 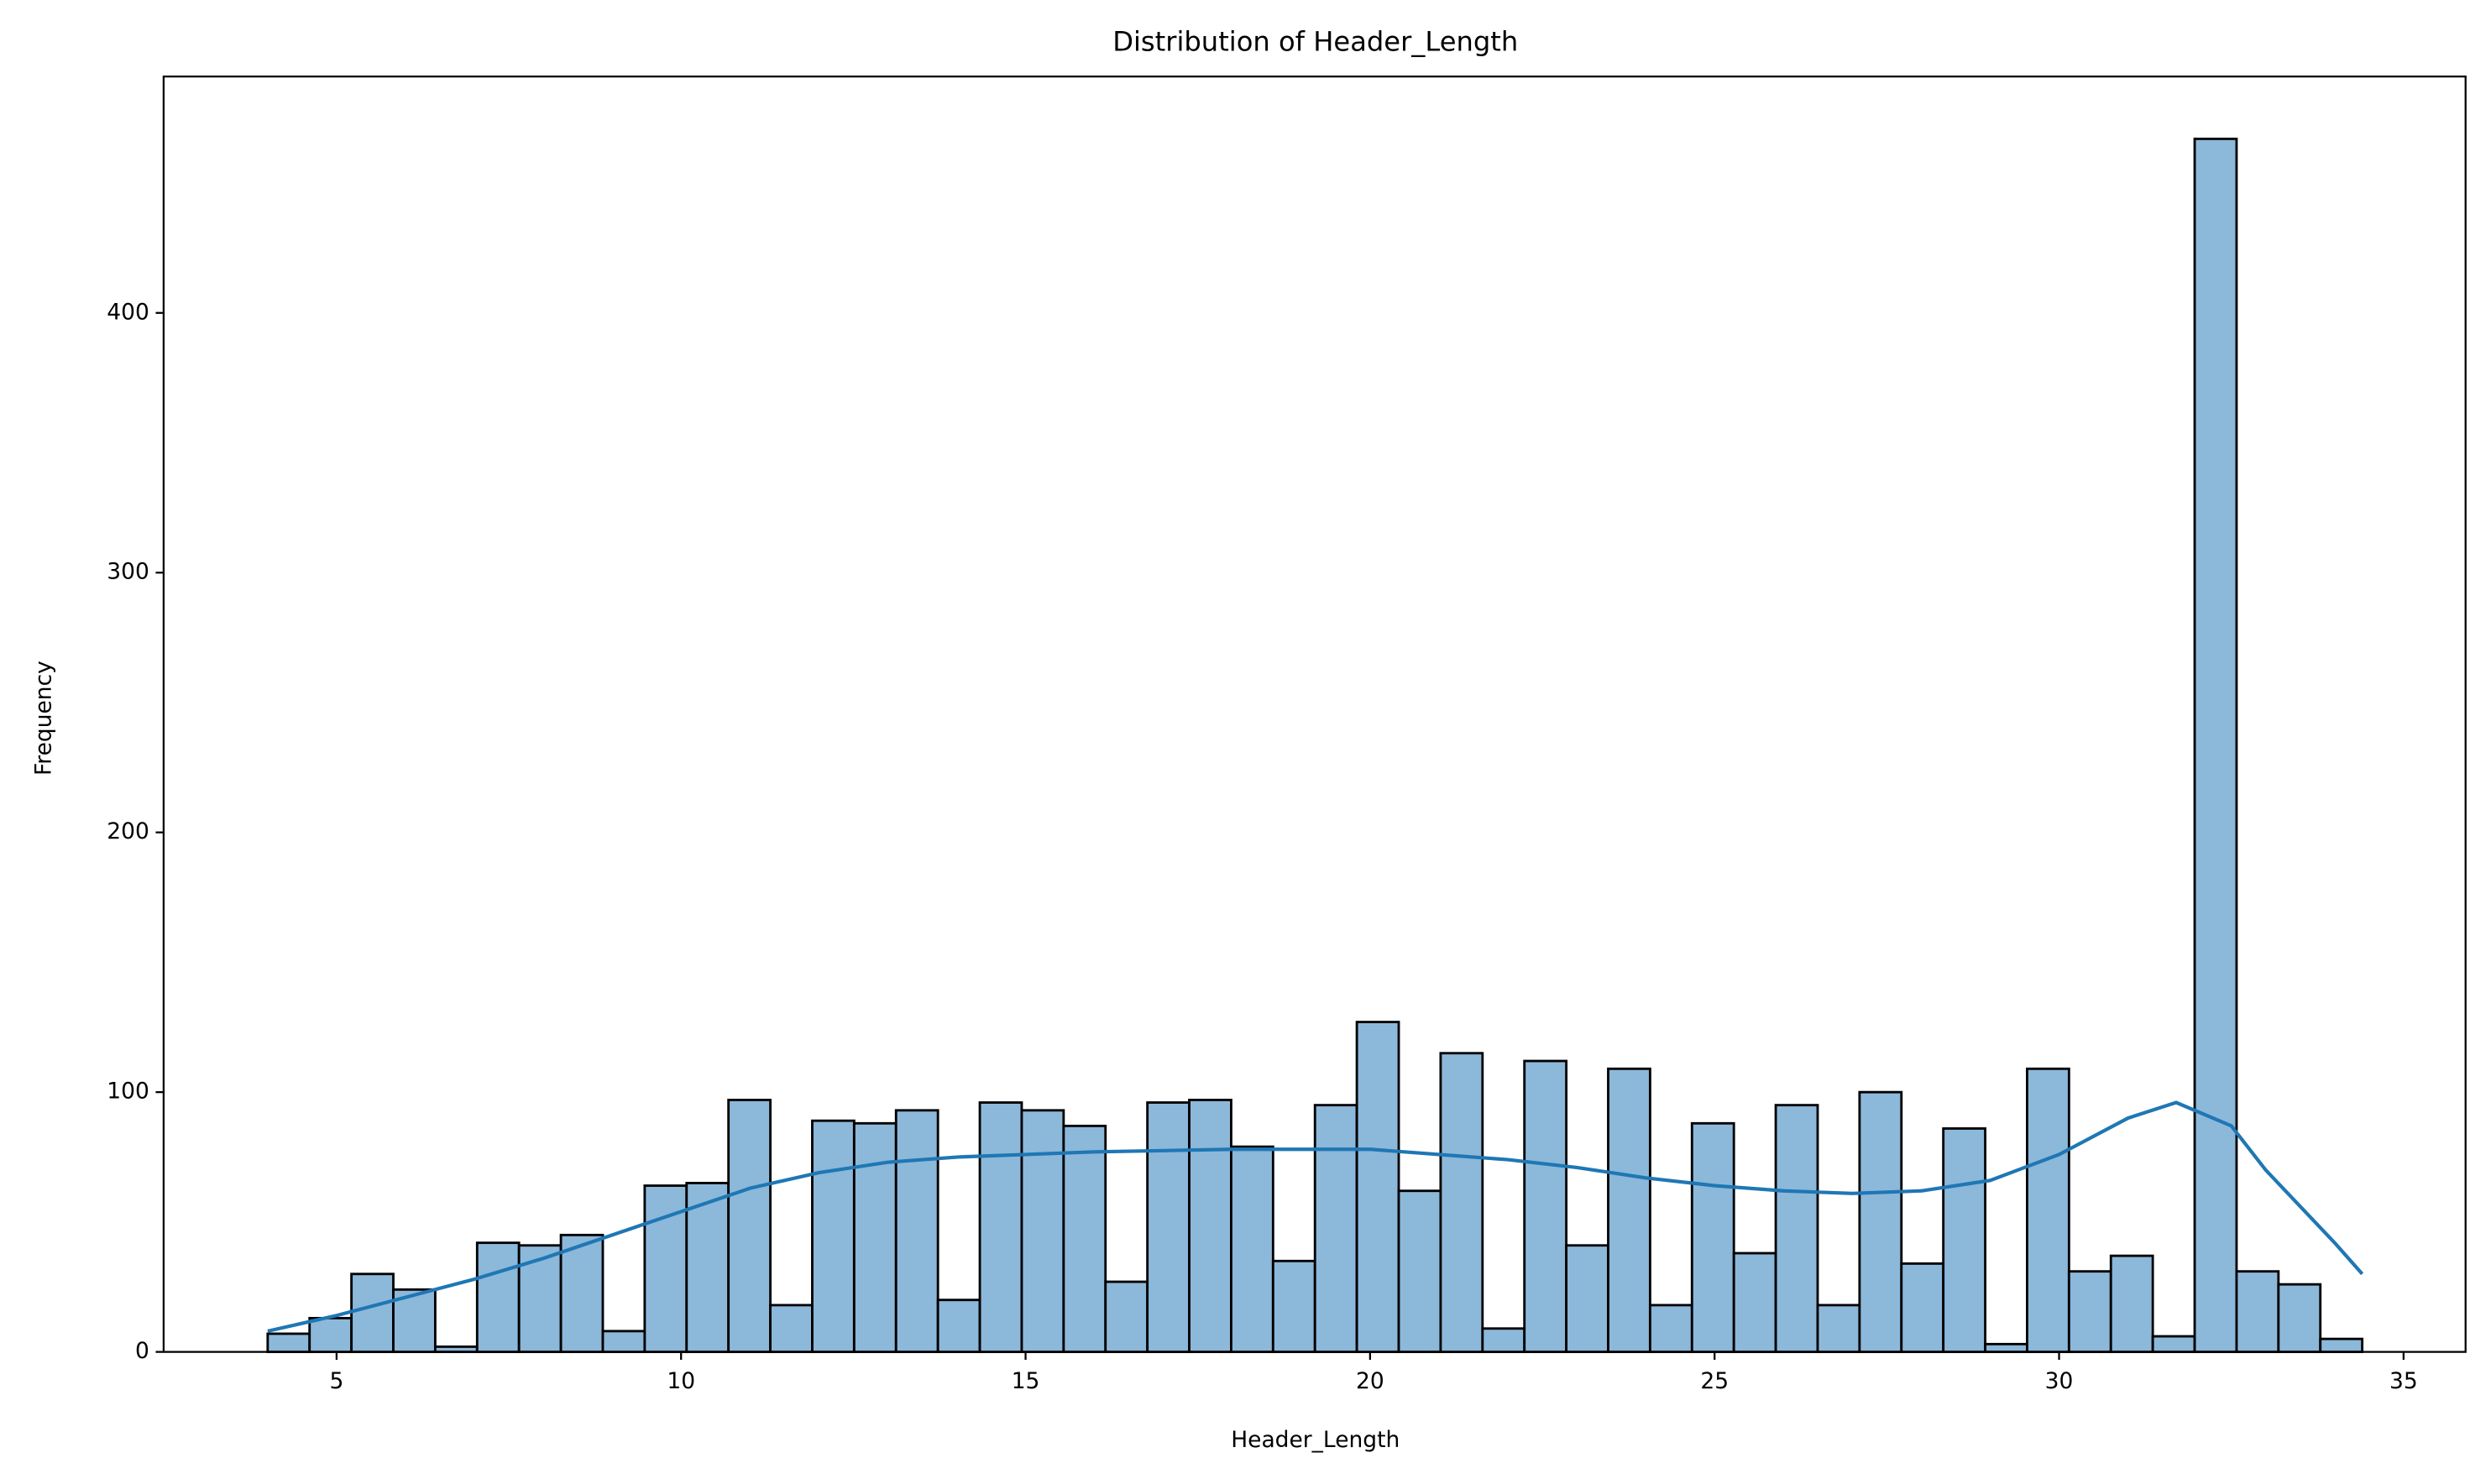 What do you see at coordinates (1026, 1381) in the screenshot?
I see `x-tick-label: 15` at bounding box center [1026, 1381].